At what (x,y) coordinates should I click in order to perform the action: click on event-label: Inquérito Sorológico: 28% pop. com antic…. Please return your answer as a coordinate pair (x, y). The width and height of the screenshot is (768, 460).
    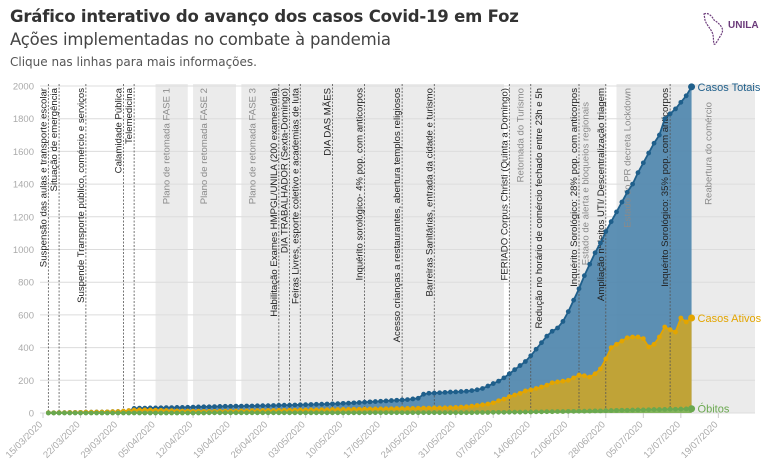
    Looking at the image, I should click on (574, 187).